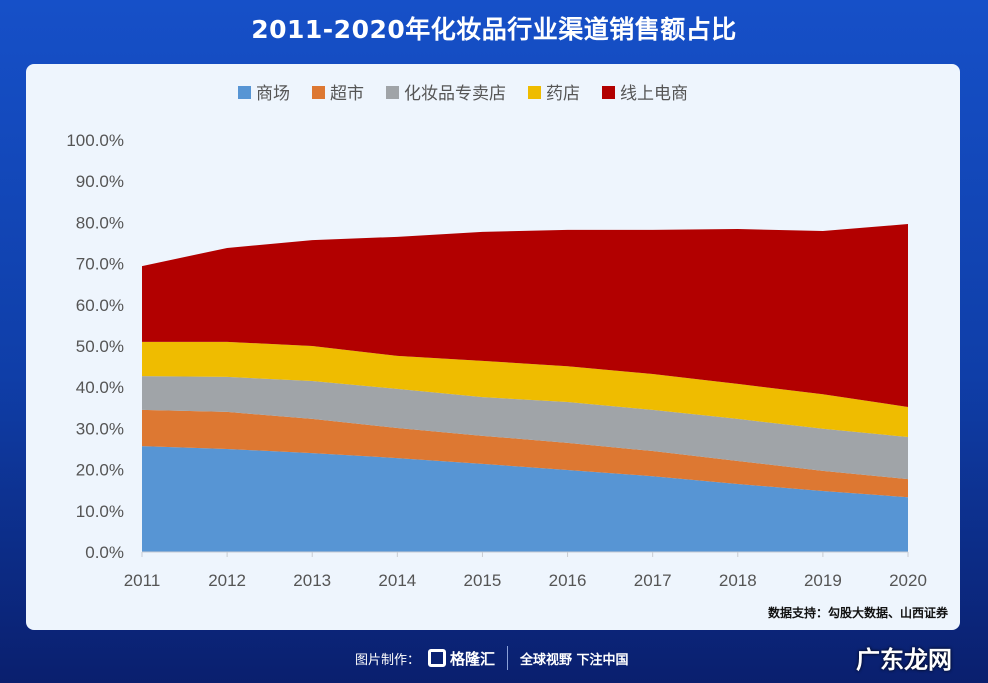 This screenshot has width=988, height=683. Describe the element at coordinates (347, 94) in the screenshot. I see `legend-label-1: 超市` at that location.